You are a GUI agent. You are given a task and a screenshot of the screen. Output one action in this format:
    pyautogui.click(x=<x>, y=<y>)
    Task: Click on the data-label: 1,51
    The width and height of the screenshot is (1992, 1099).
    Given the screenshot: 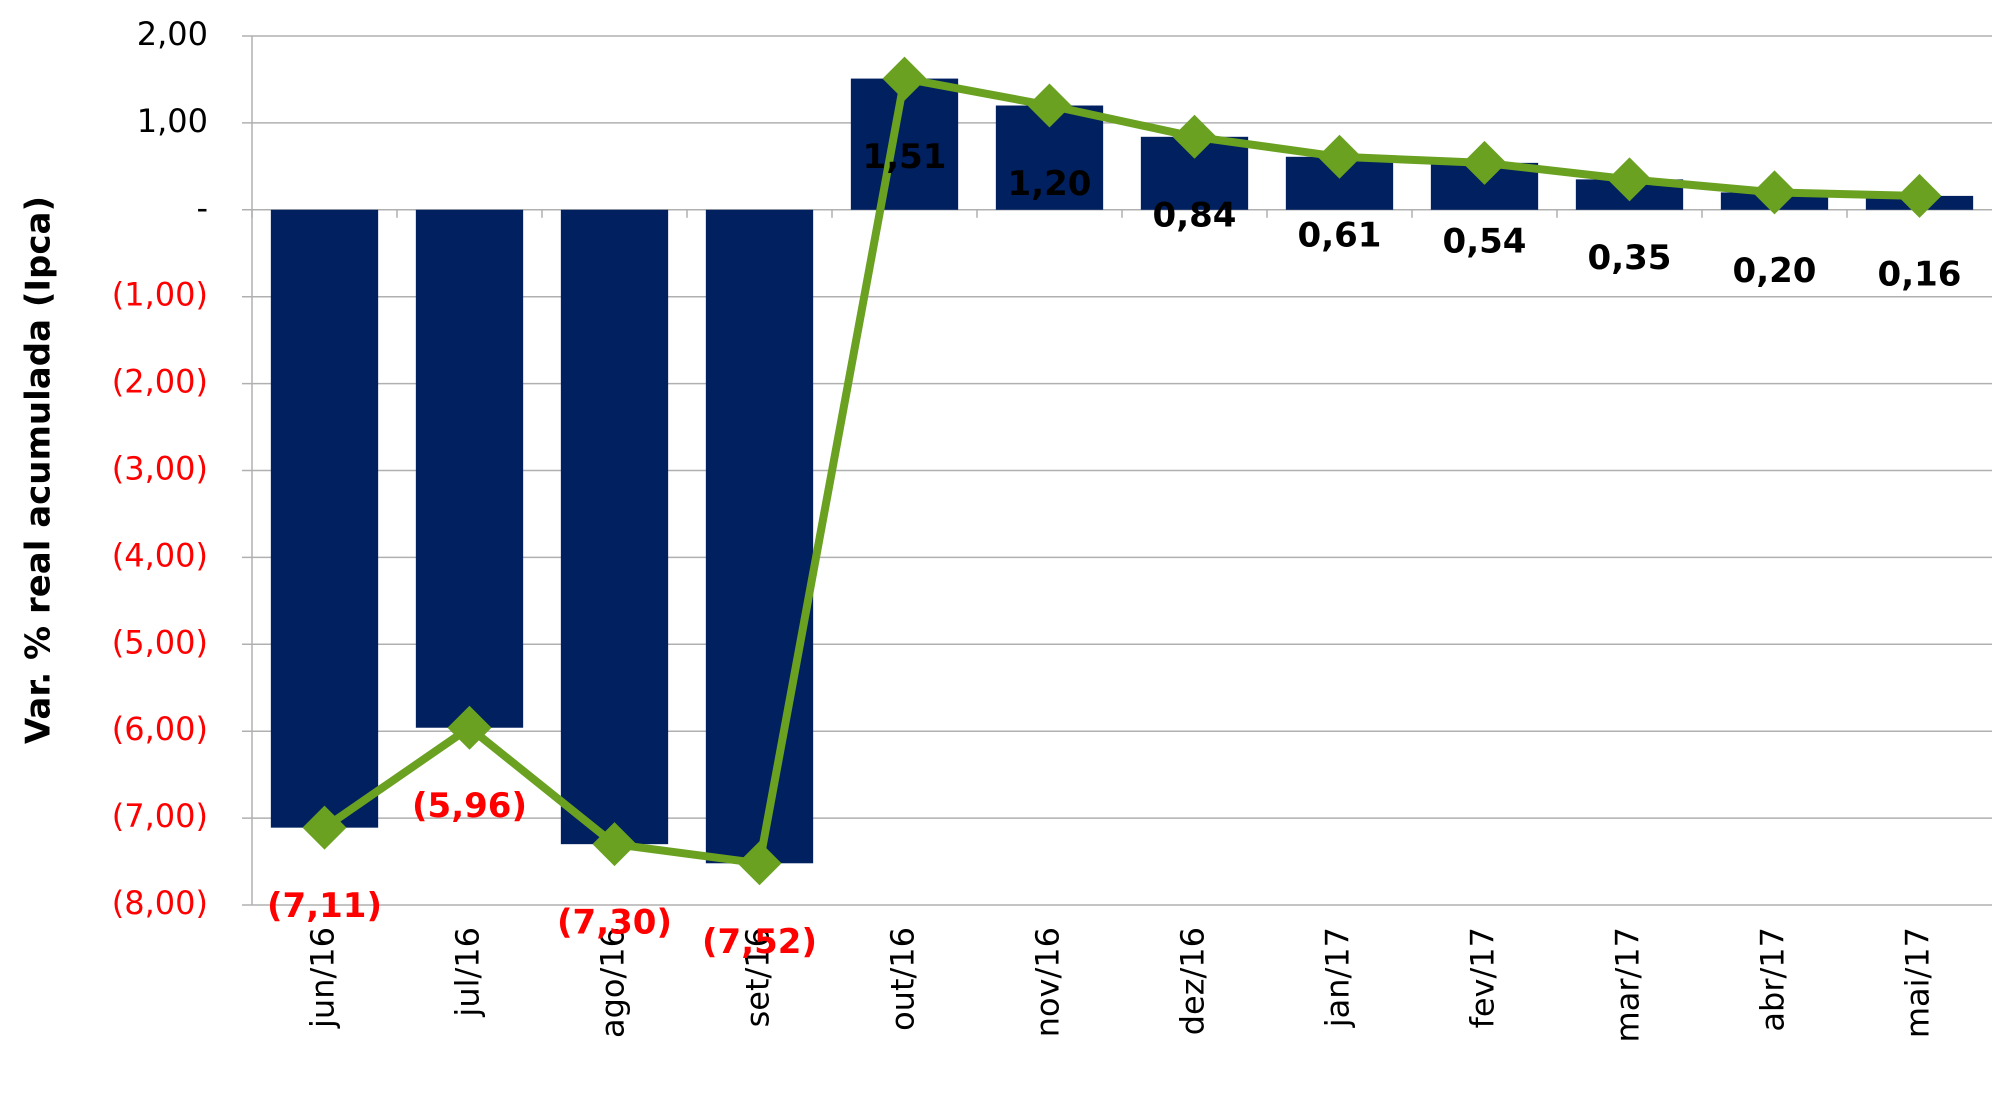 What is the action you would take?
    pyautogui.click(x=905, y=157)
    